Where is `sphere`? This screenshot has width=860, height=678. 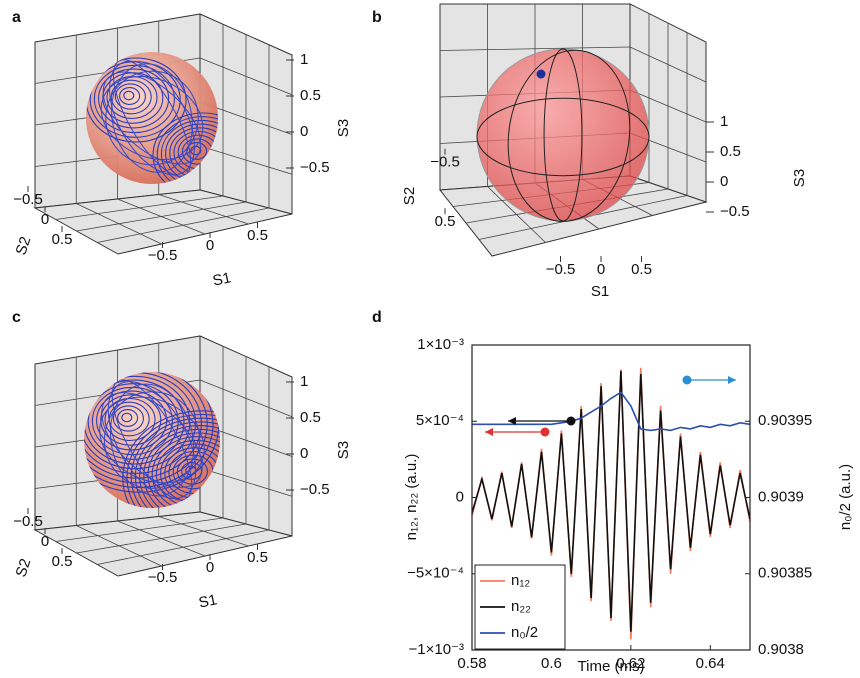 sphere is located at coordinates (563, 135).